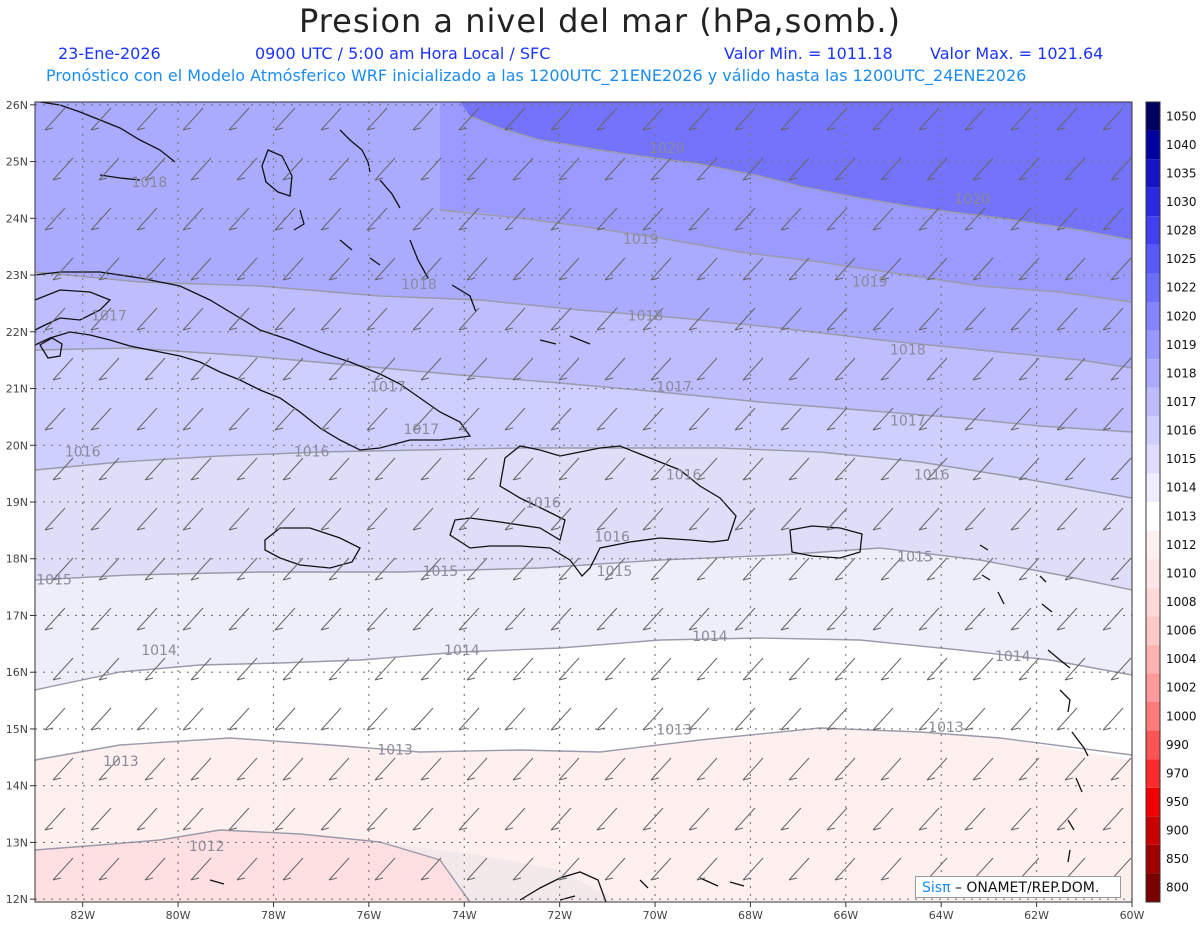  I want to click on lat-label: 15N, so click(17, 729).